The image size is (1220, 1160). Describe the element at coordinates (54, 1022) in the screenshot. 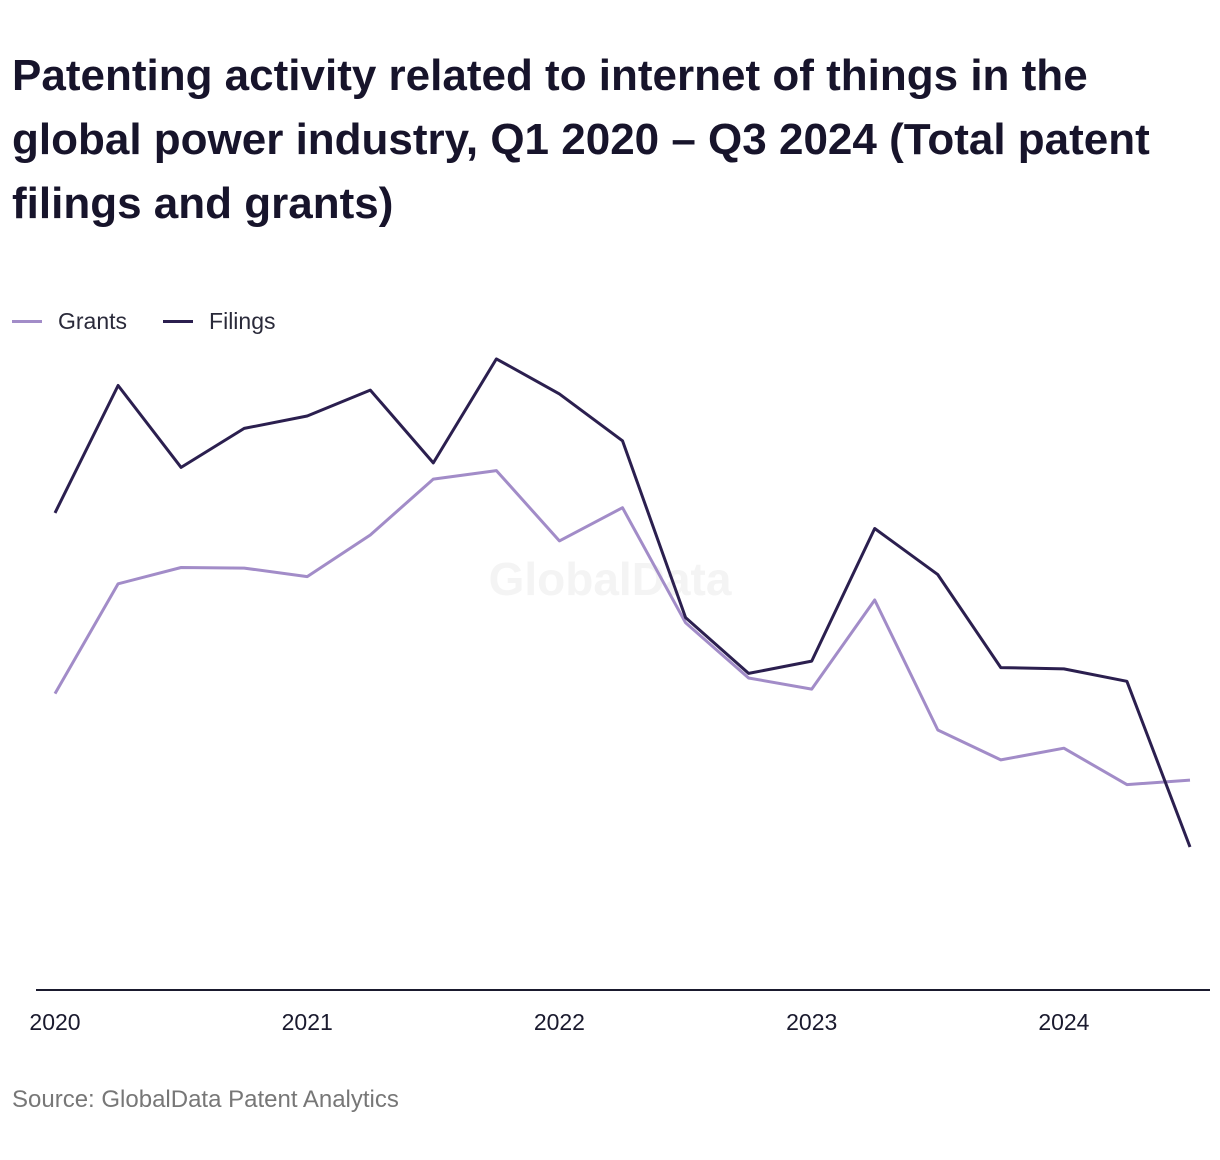

I see `x-tick-label: 2020` at that location.